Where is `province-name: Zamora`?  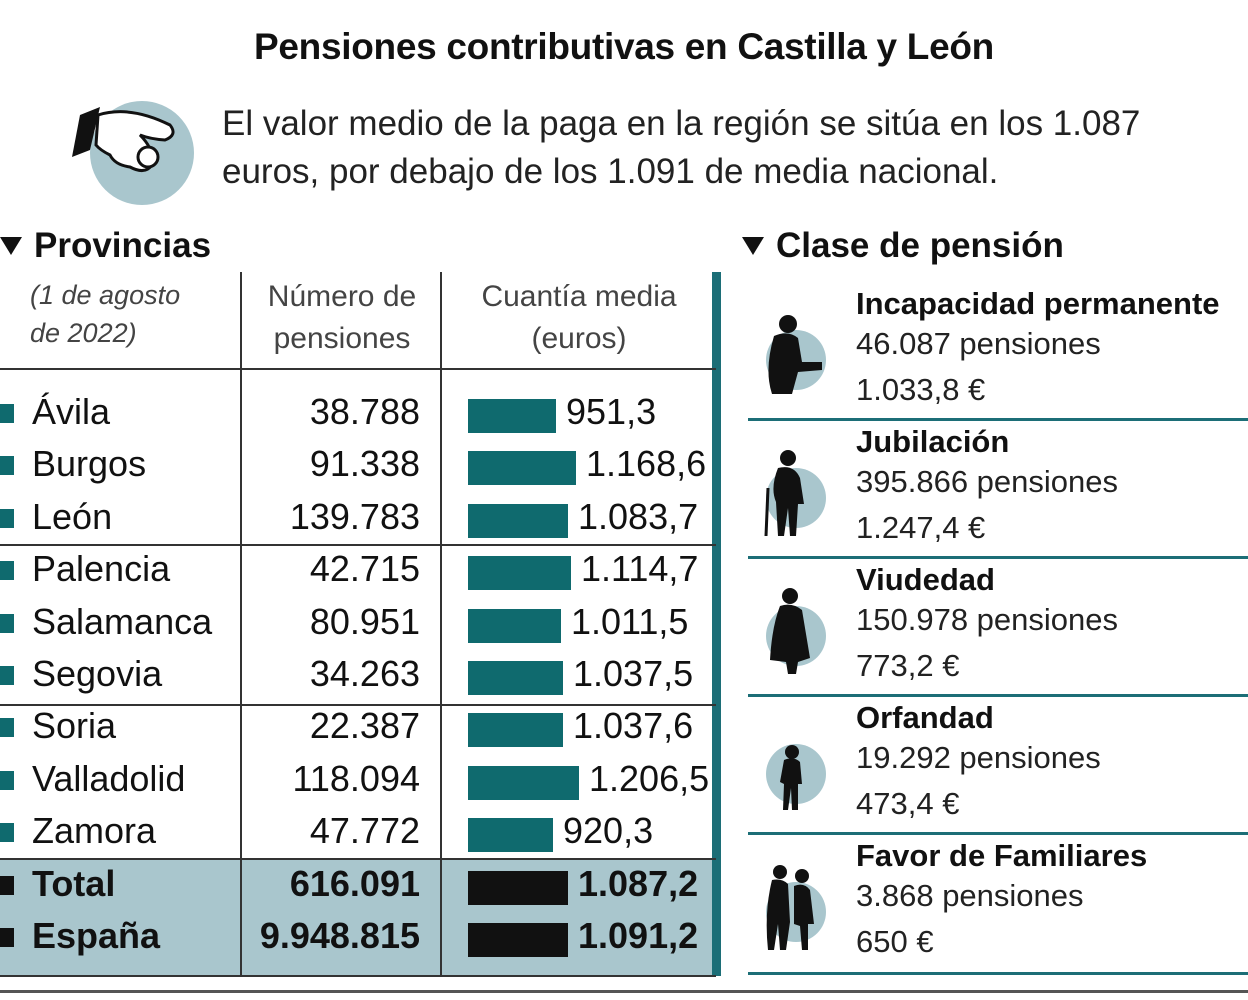
province-name: Zamora is located at coordinates (94, 830).